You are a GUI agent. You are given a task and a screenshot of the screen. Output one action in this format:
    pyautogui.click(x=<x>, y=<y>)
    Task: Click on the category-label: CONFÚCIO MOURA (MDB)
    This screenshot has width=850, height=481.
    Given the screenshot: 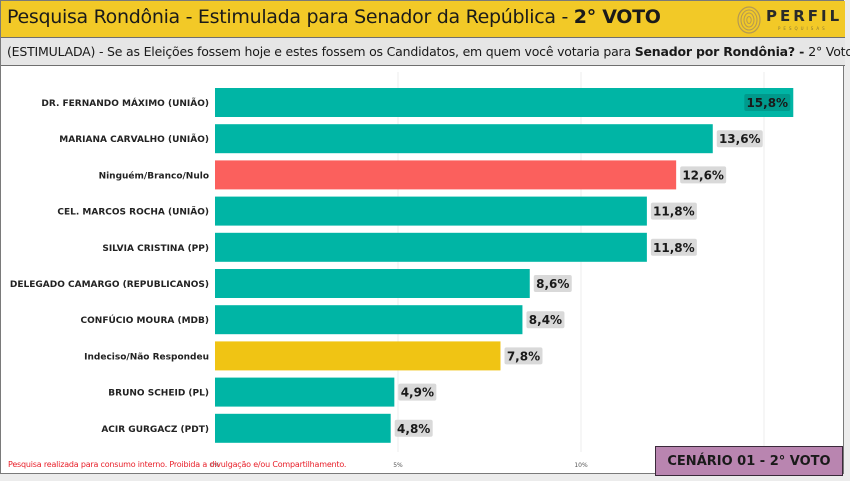 What is the action you would take?
    pyautogui.click(x=145, y=320)
    